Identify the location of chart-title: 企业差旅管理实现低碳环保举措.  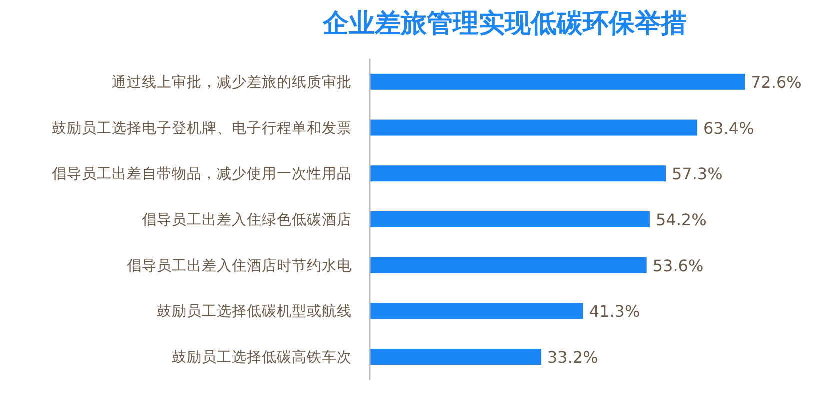
(504, 24).